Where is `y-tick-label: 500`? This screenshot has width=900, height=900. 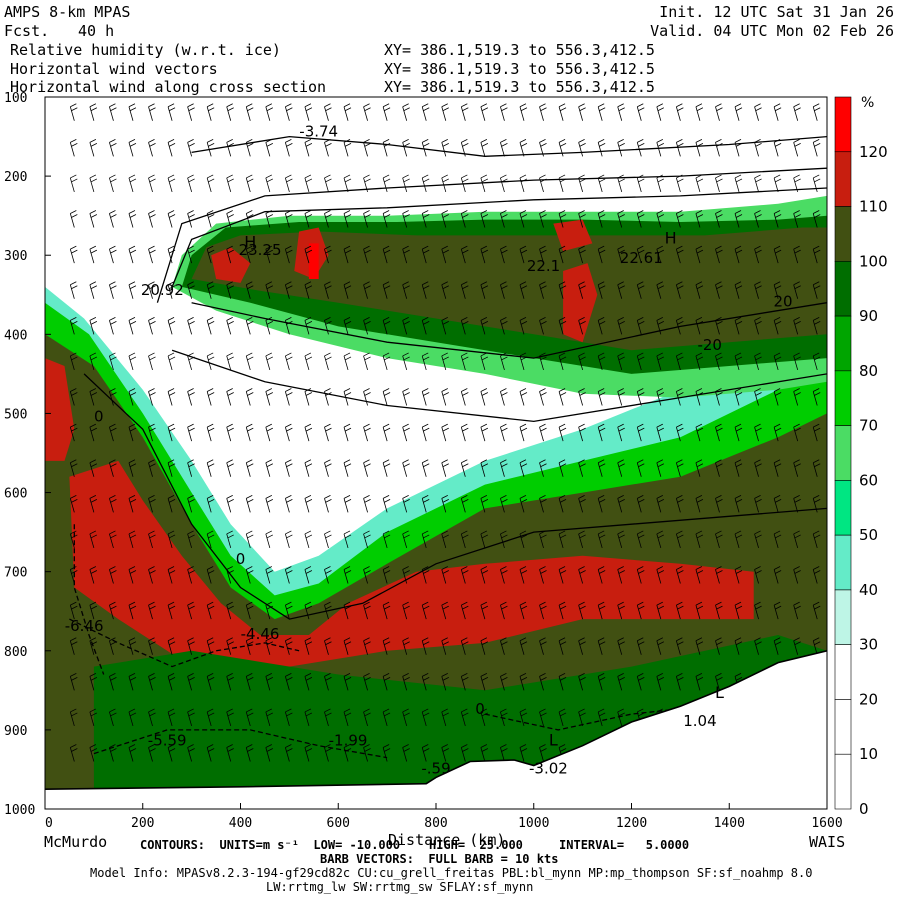 y-tick-label: 500 is located at coordinates (15, 414).